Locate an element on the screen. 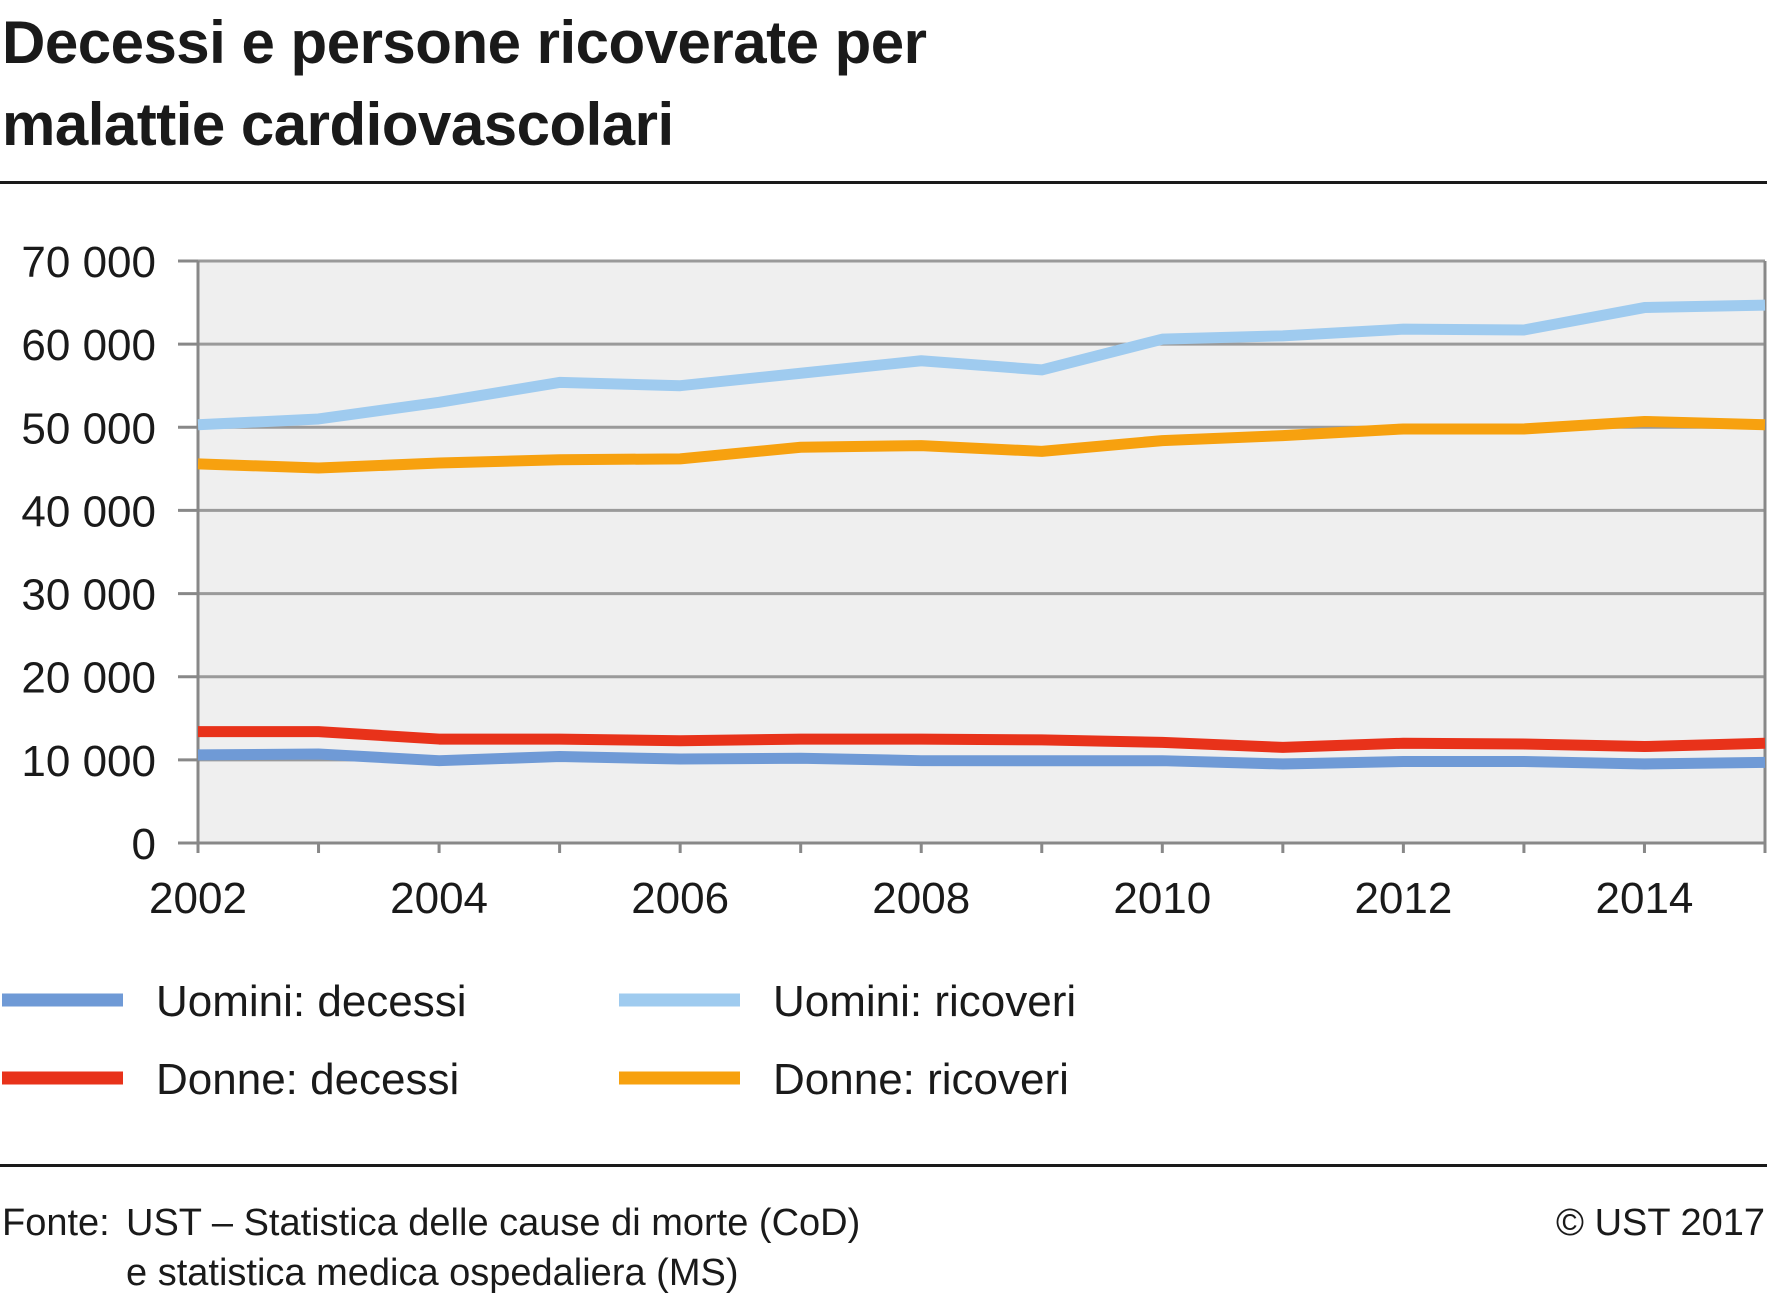 The width and height of the screenshot is (1767, 1304). y-tick-label: 0 is located at coordinates (144, 844).